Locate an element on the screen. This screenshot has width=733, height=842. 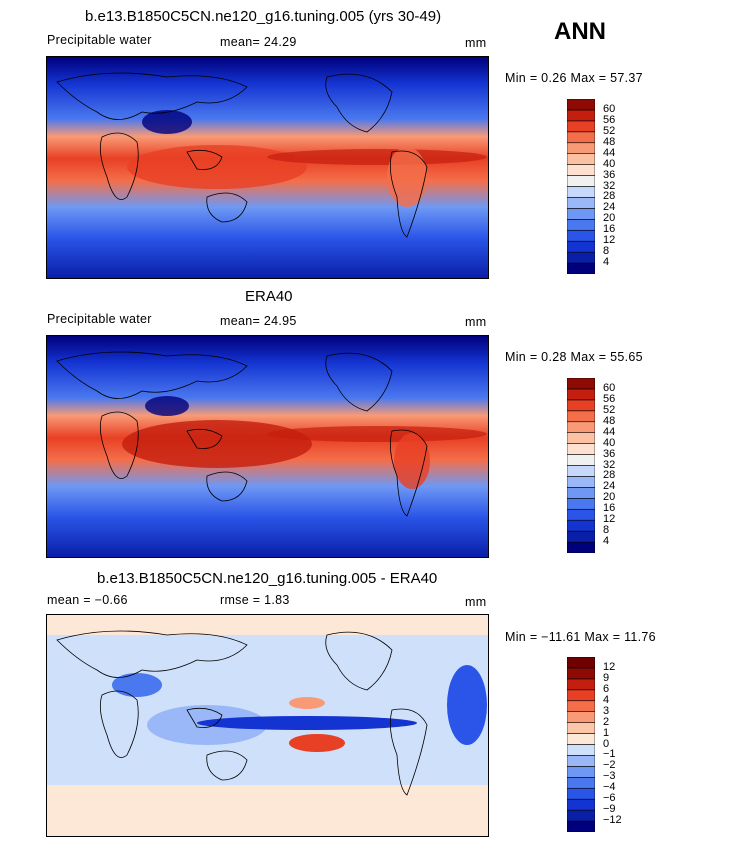
colorbar-label: −1 is located at coordinates (609, 754).